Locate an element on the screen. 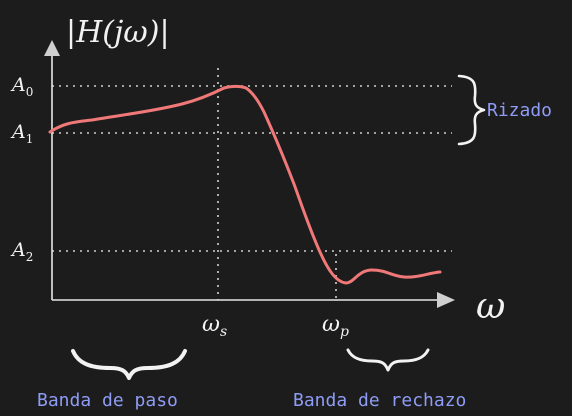  level-label-a2: A2 is located at coordinates (21, 251).